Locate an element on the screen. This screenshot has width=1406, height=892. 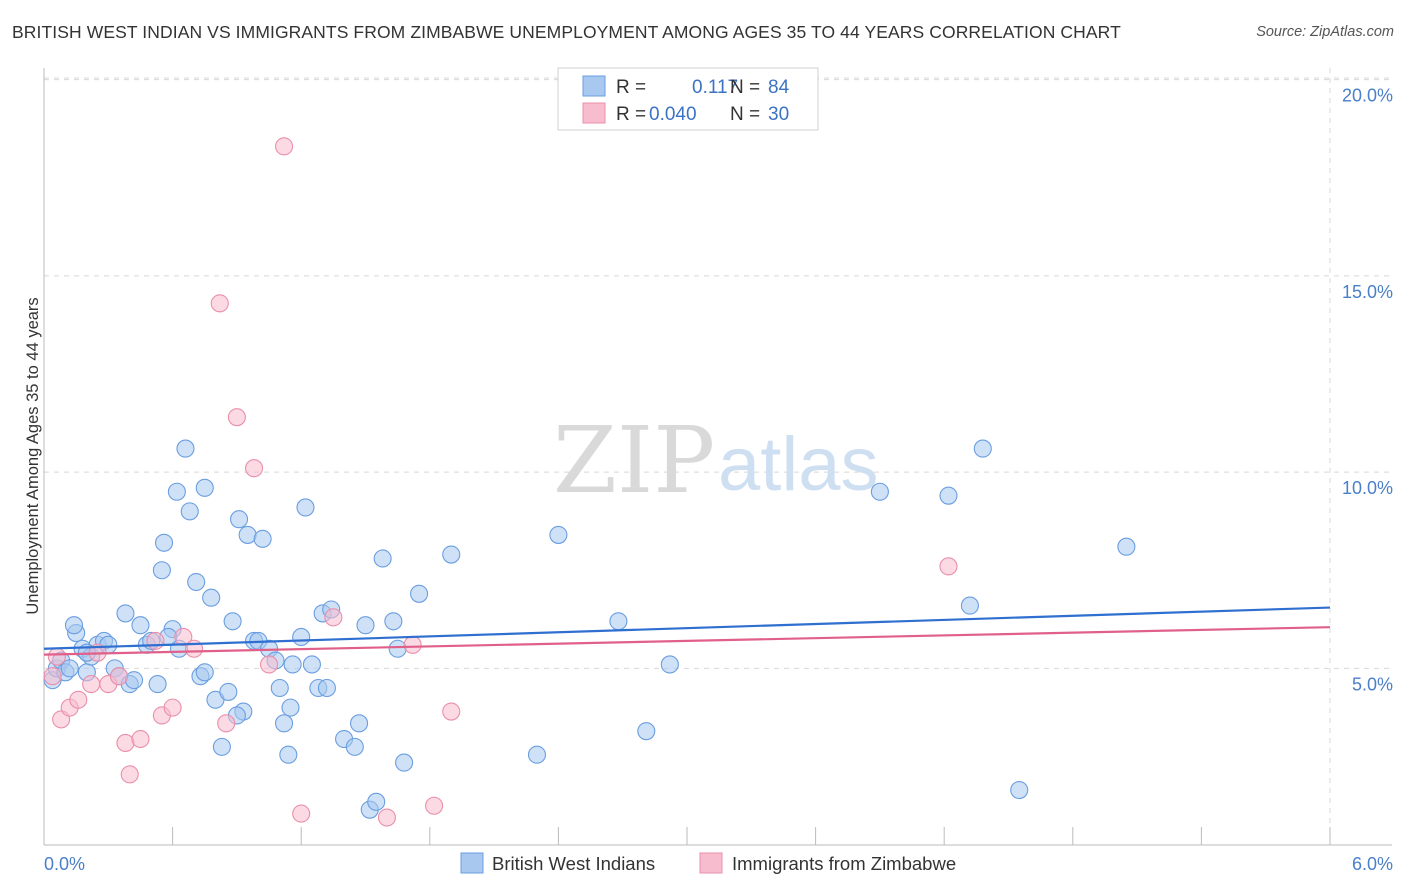
watermark-atlas: atlas is located at coordinates (798, 464).